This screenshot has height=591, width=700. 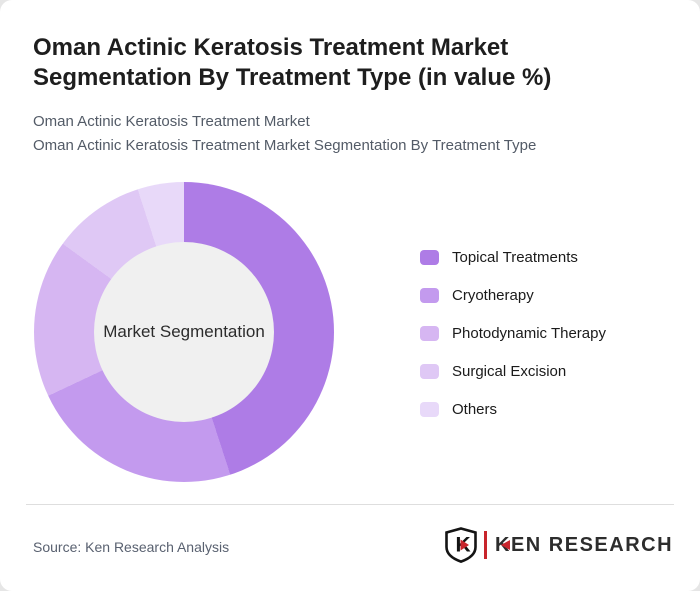 I want to click on logo-wordmark: K EN RESEARCH, so click(x=584, y=545).